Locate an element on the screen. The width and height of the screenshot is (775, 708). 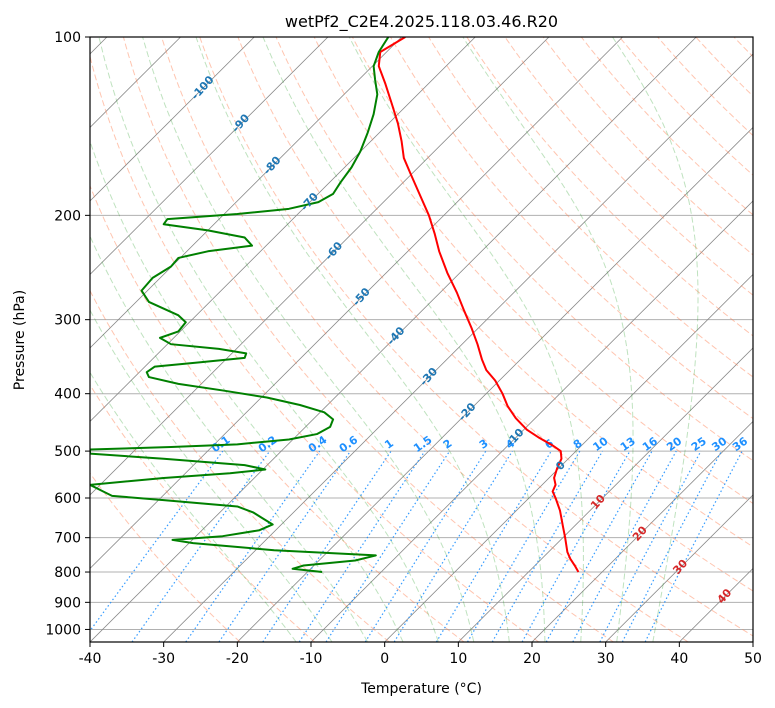
y-tick-label: 400 is located at coordinates (67, 395).